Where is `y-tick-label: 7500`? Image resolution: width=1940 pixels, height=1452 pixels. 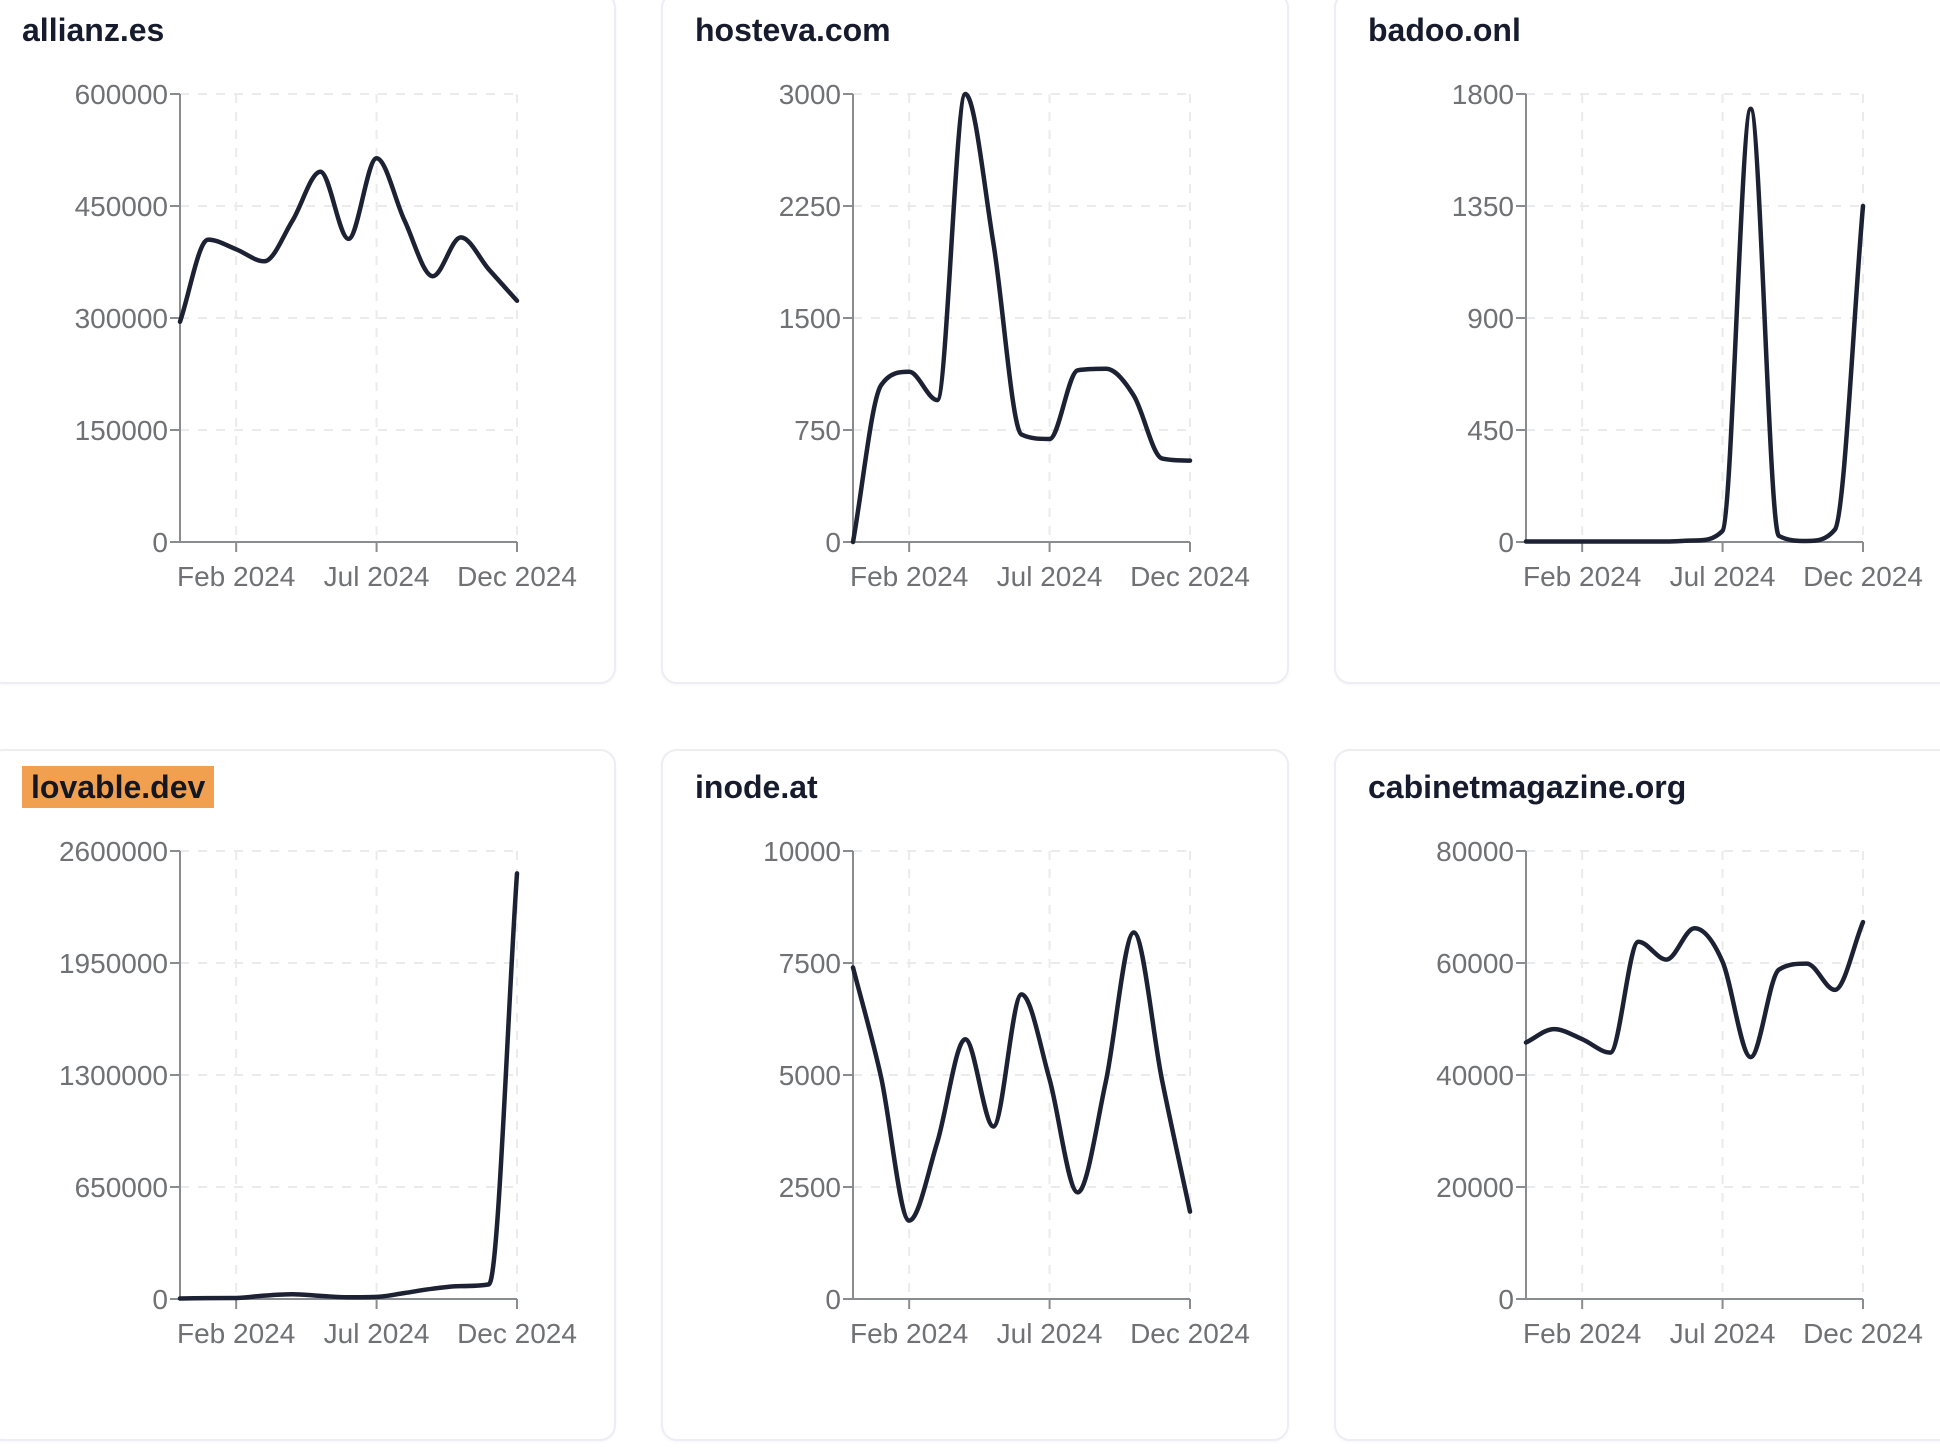
y-tick-label: 7500 is located at coordinates (810, 963).